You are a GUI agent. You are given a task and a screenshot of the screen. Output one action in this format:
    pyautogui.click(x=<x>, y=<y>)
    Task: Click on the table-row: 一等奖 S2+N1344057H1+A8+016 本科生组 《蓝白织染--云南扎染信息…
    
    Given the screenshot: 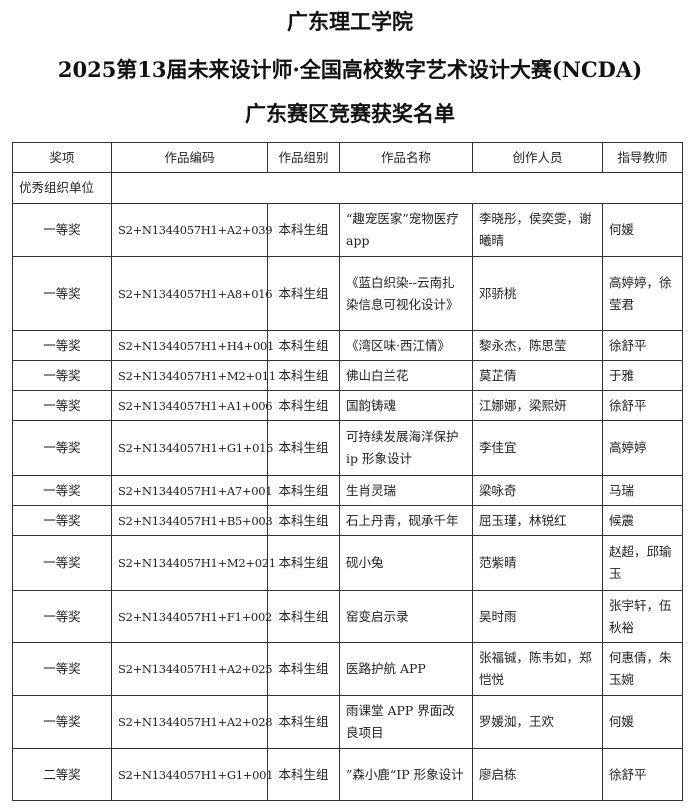 What is the action you would take?
    pyautogui.click(x=347, y=293)
    